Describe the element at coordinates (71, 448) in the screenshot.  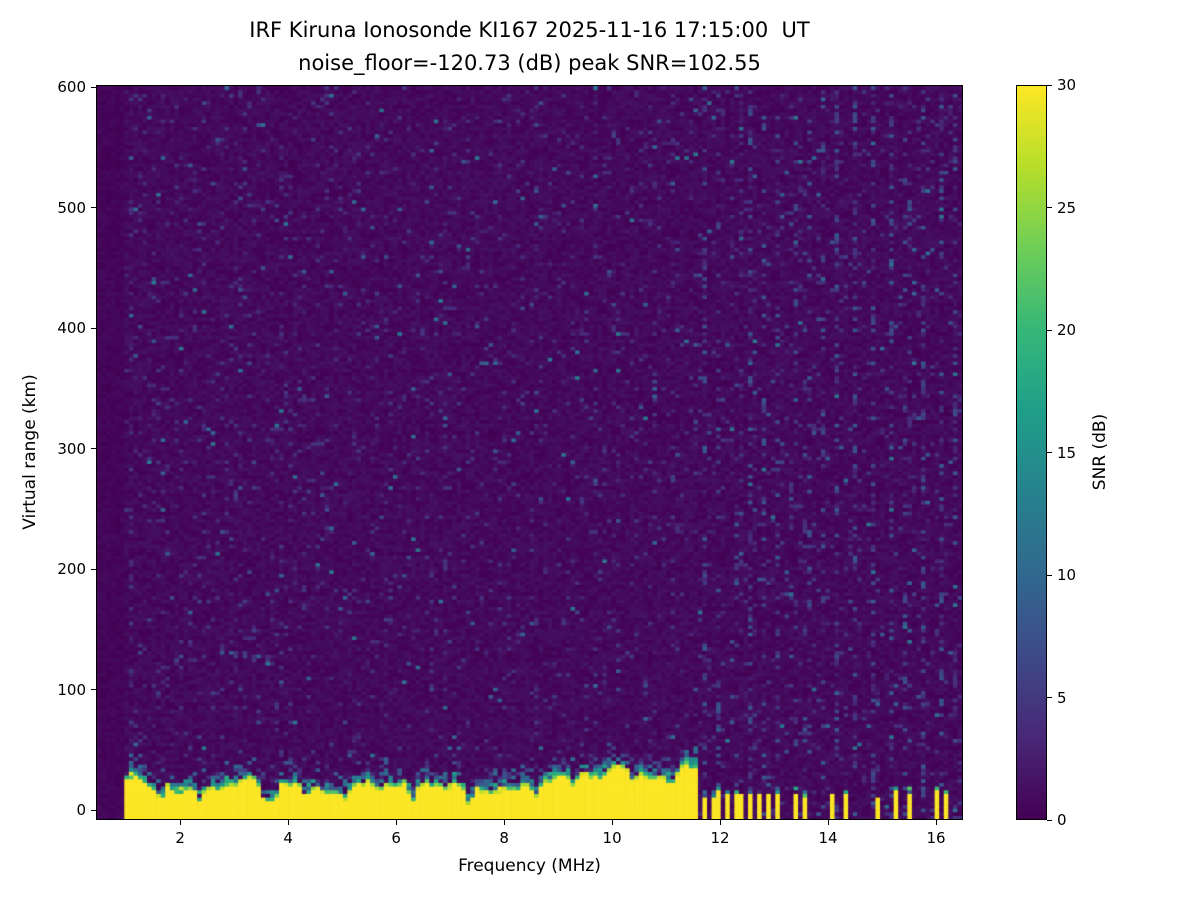
I see `y-tick-label: 300` at that location.